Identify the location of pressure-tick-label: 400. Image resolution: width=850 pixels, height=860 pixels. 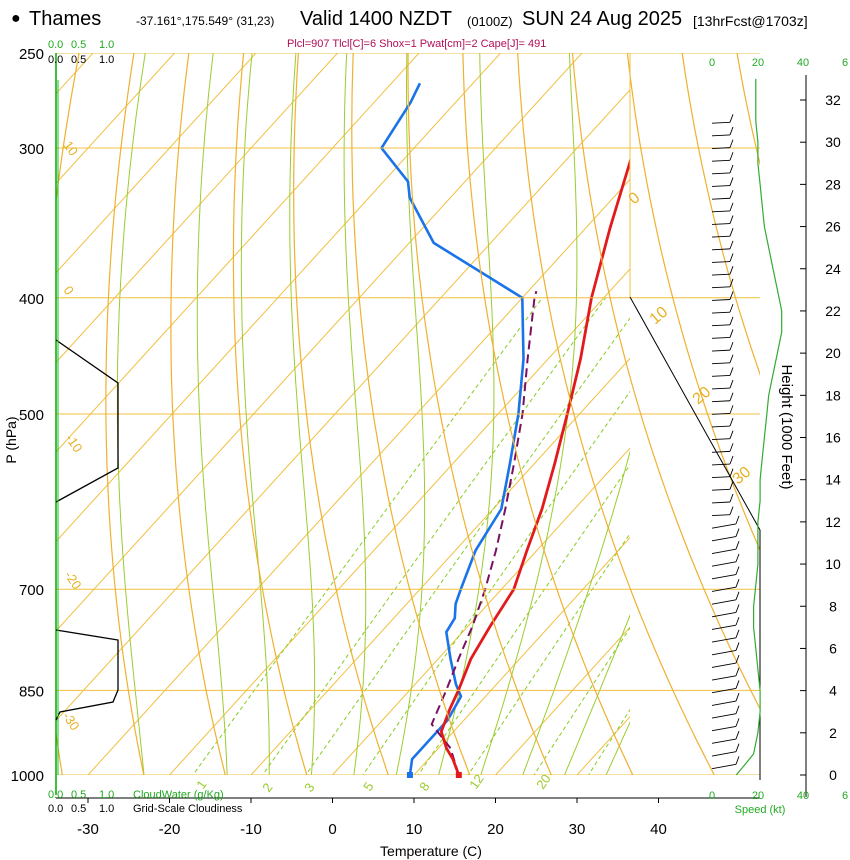
(31, 299).